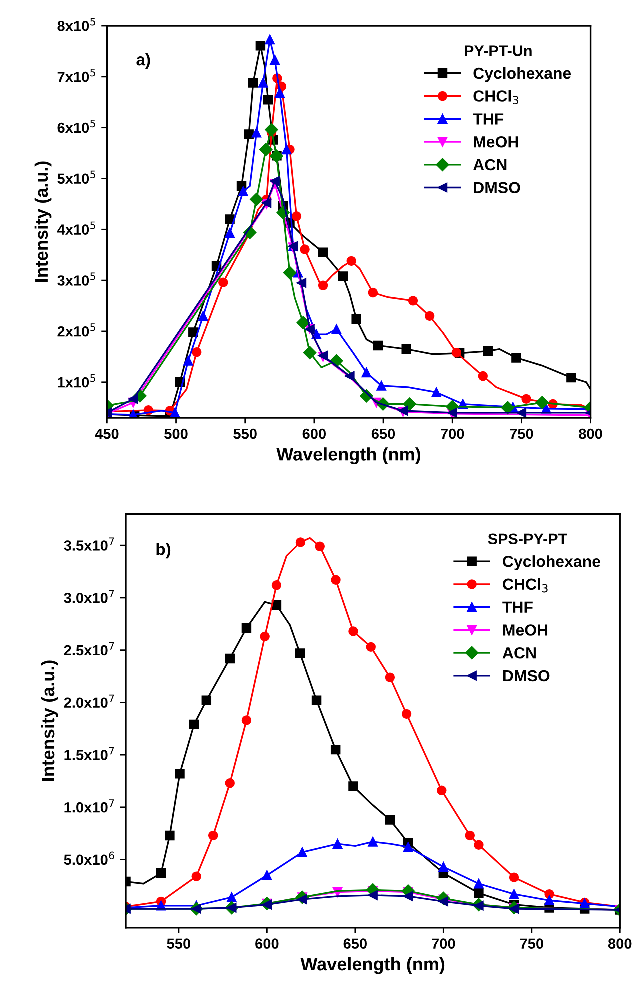 The image size is (638, 985). I want to click on y-tick-label: 2.0x10$^{7}$, so click(89, 701).